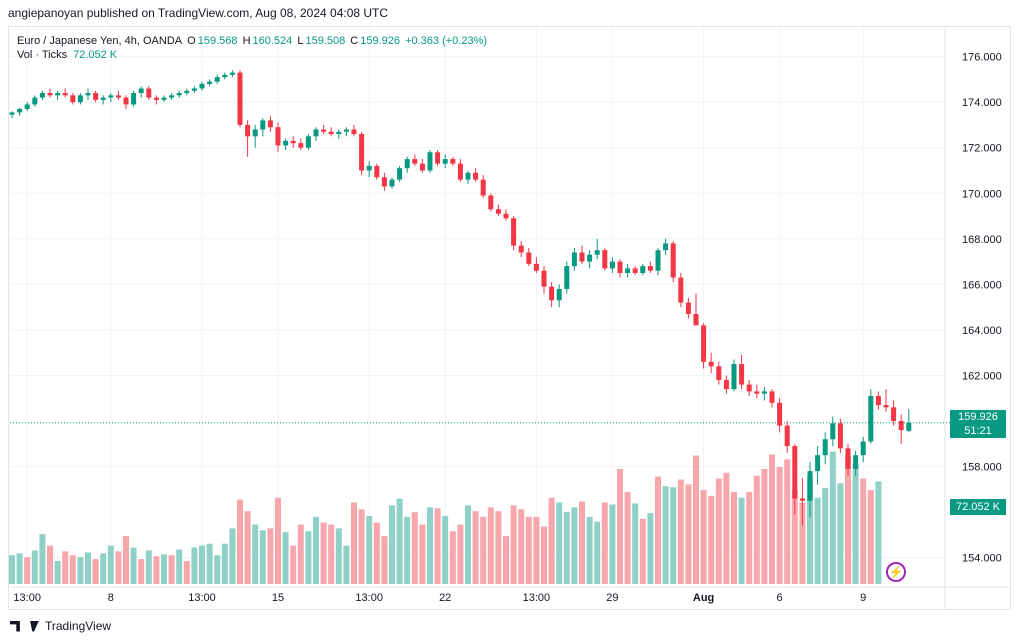  I want to click on footer-brand-text: TradingView, so click(78, 626).